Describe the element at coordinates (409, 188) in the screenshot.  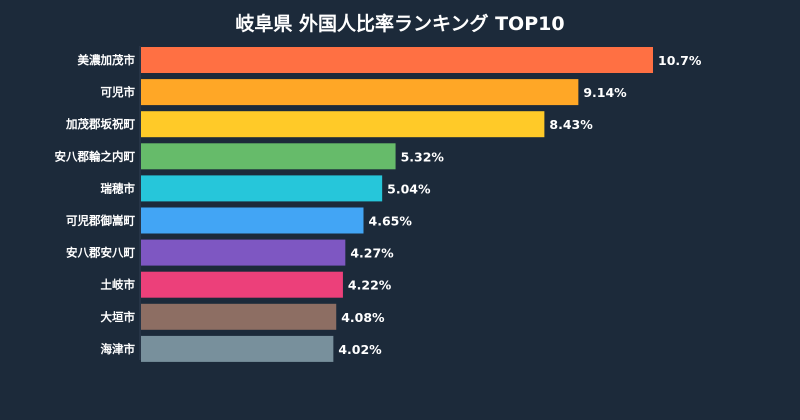
I see `value-label: 5.04%` at that location.